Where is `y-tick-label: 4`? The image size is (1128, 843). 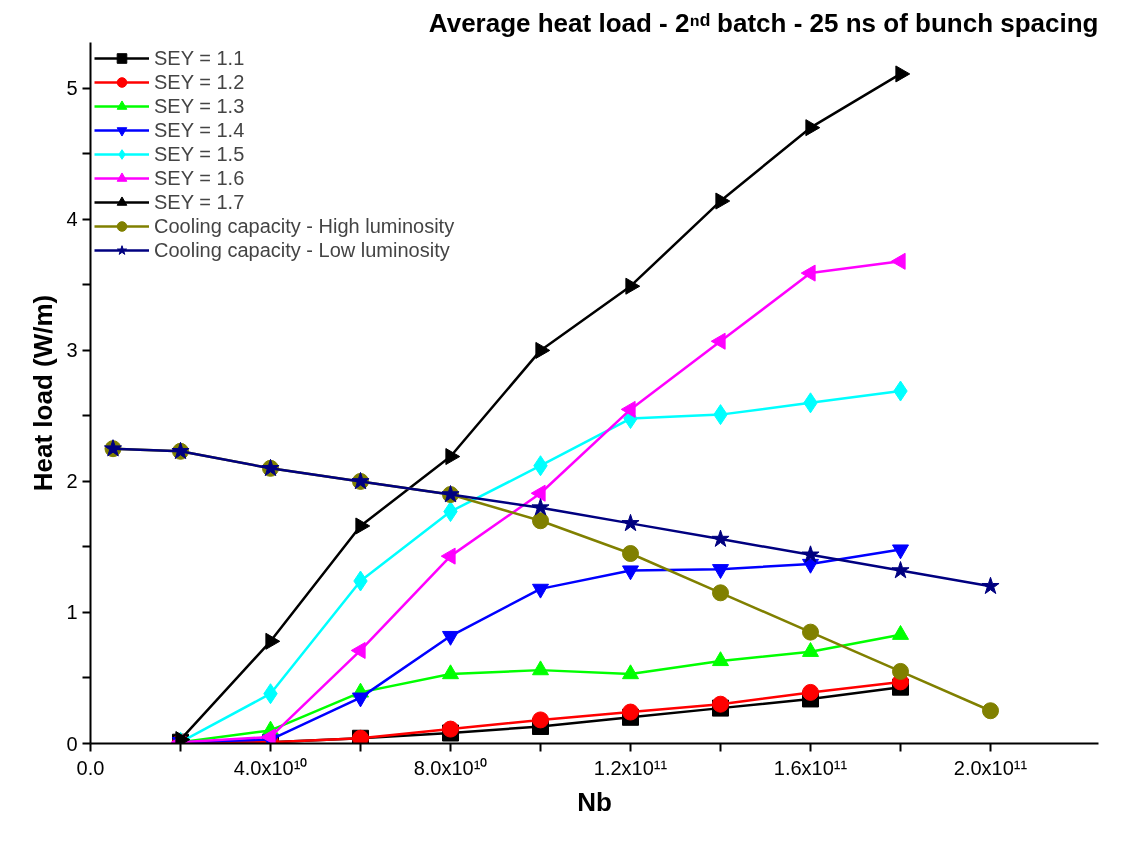
y-tick-label: 4 is located at coordinates (72, 219).